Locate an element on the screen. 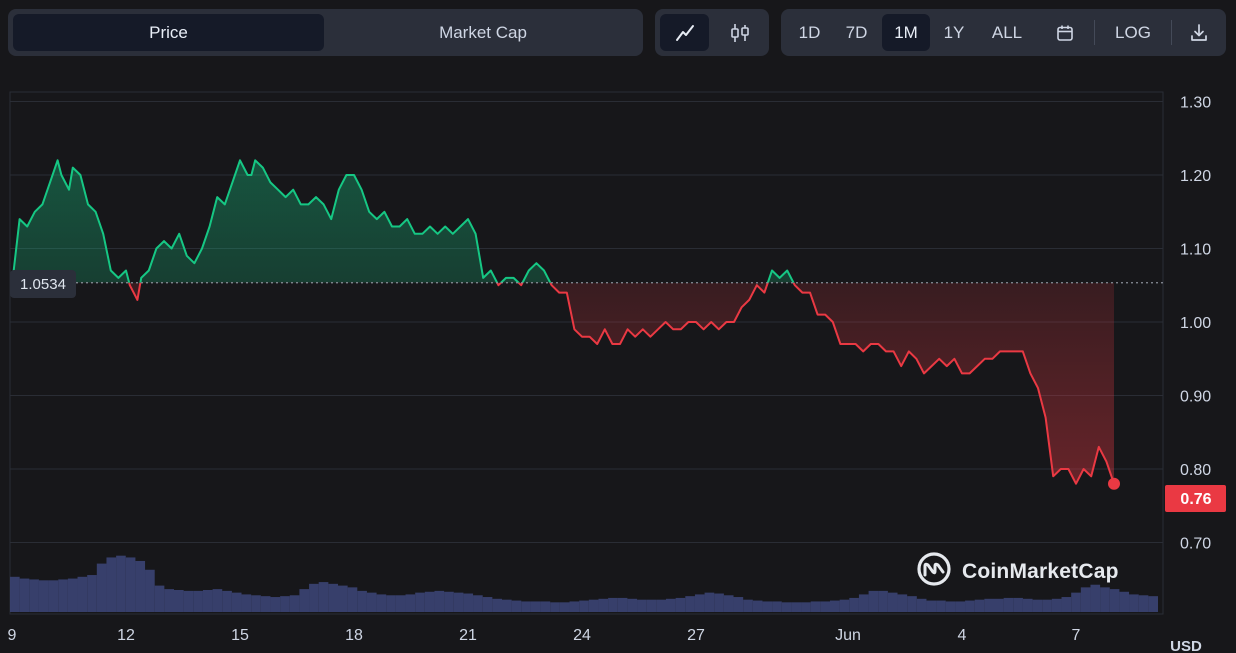 Image resolution: width=1236 pixels, height=653 pixels. line-chart-button is located at coordinates (684, 32).